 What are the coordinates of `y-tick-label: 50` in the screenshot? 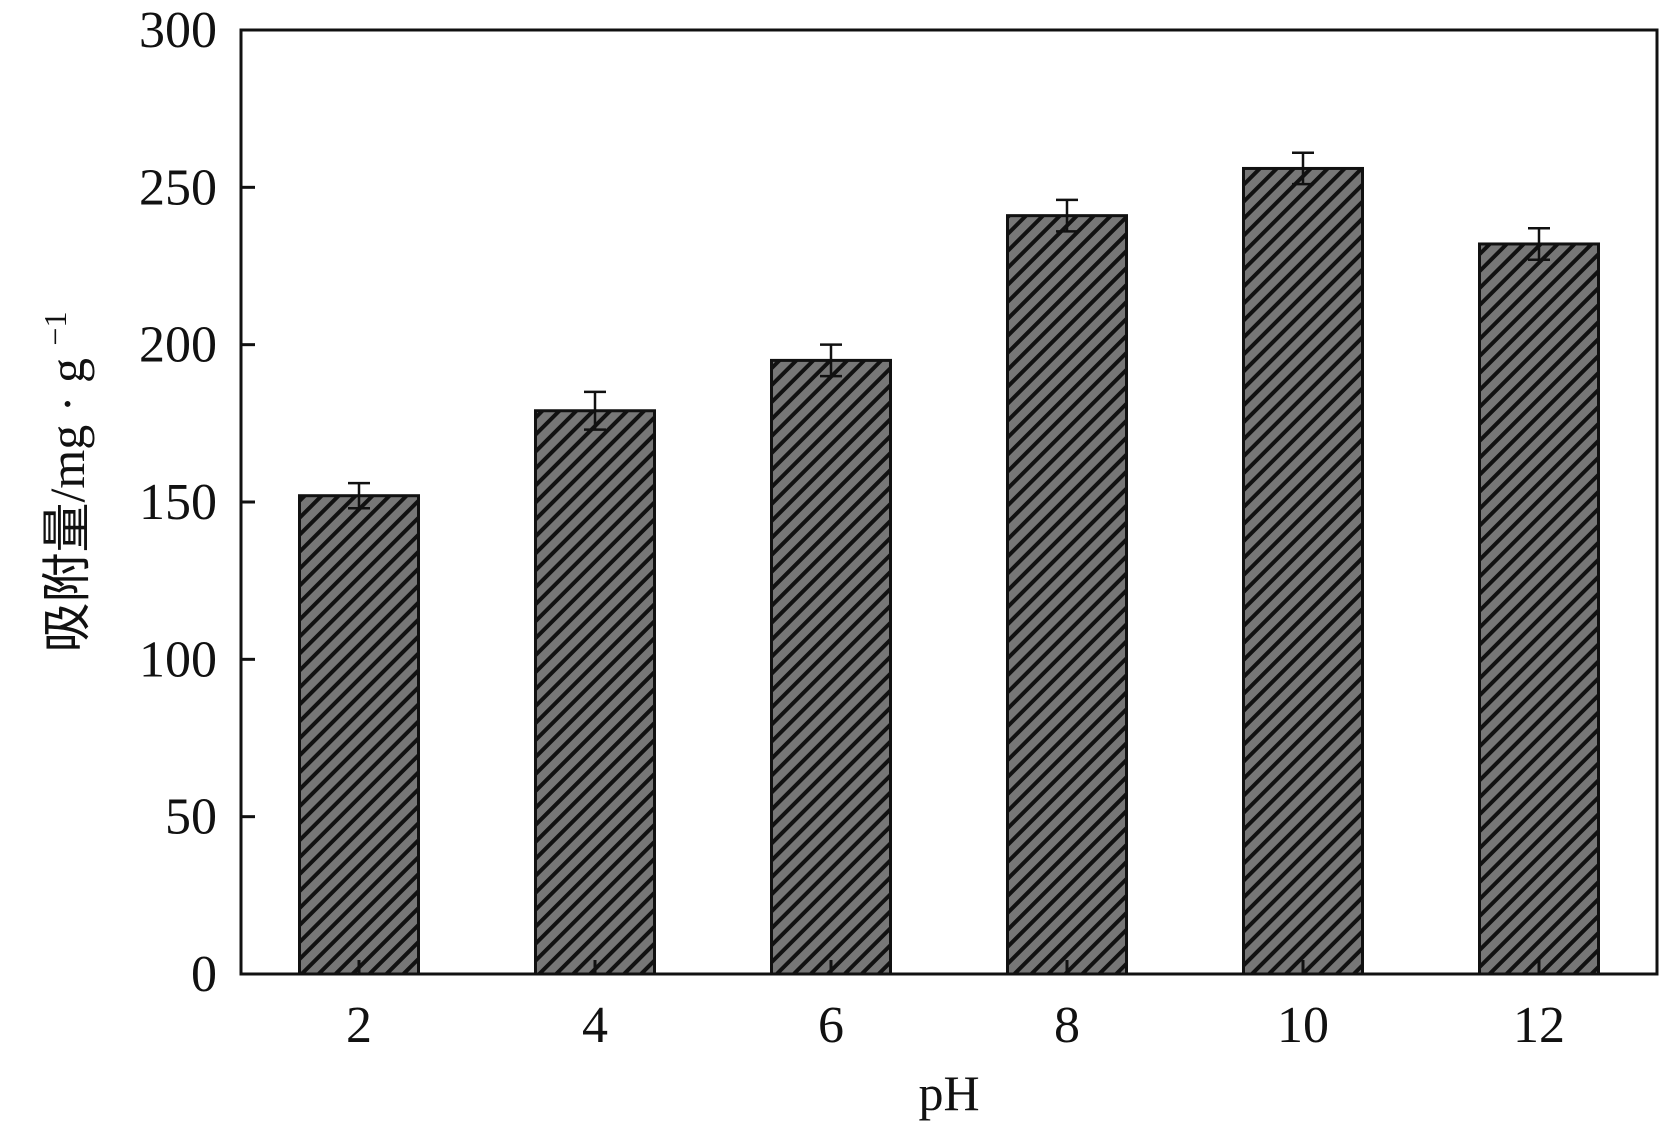 It's located at (191, 817).